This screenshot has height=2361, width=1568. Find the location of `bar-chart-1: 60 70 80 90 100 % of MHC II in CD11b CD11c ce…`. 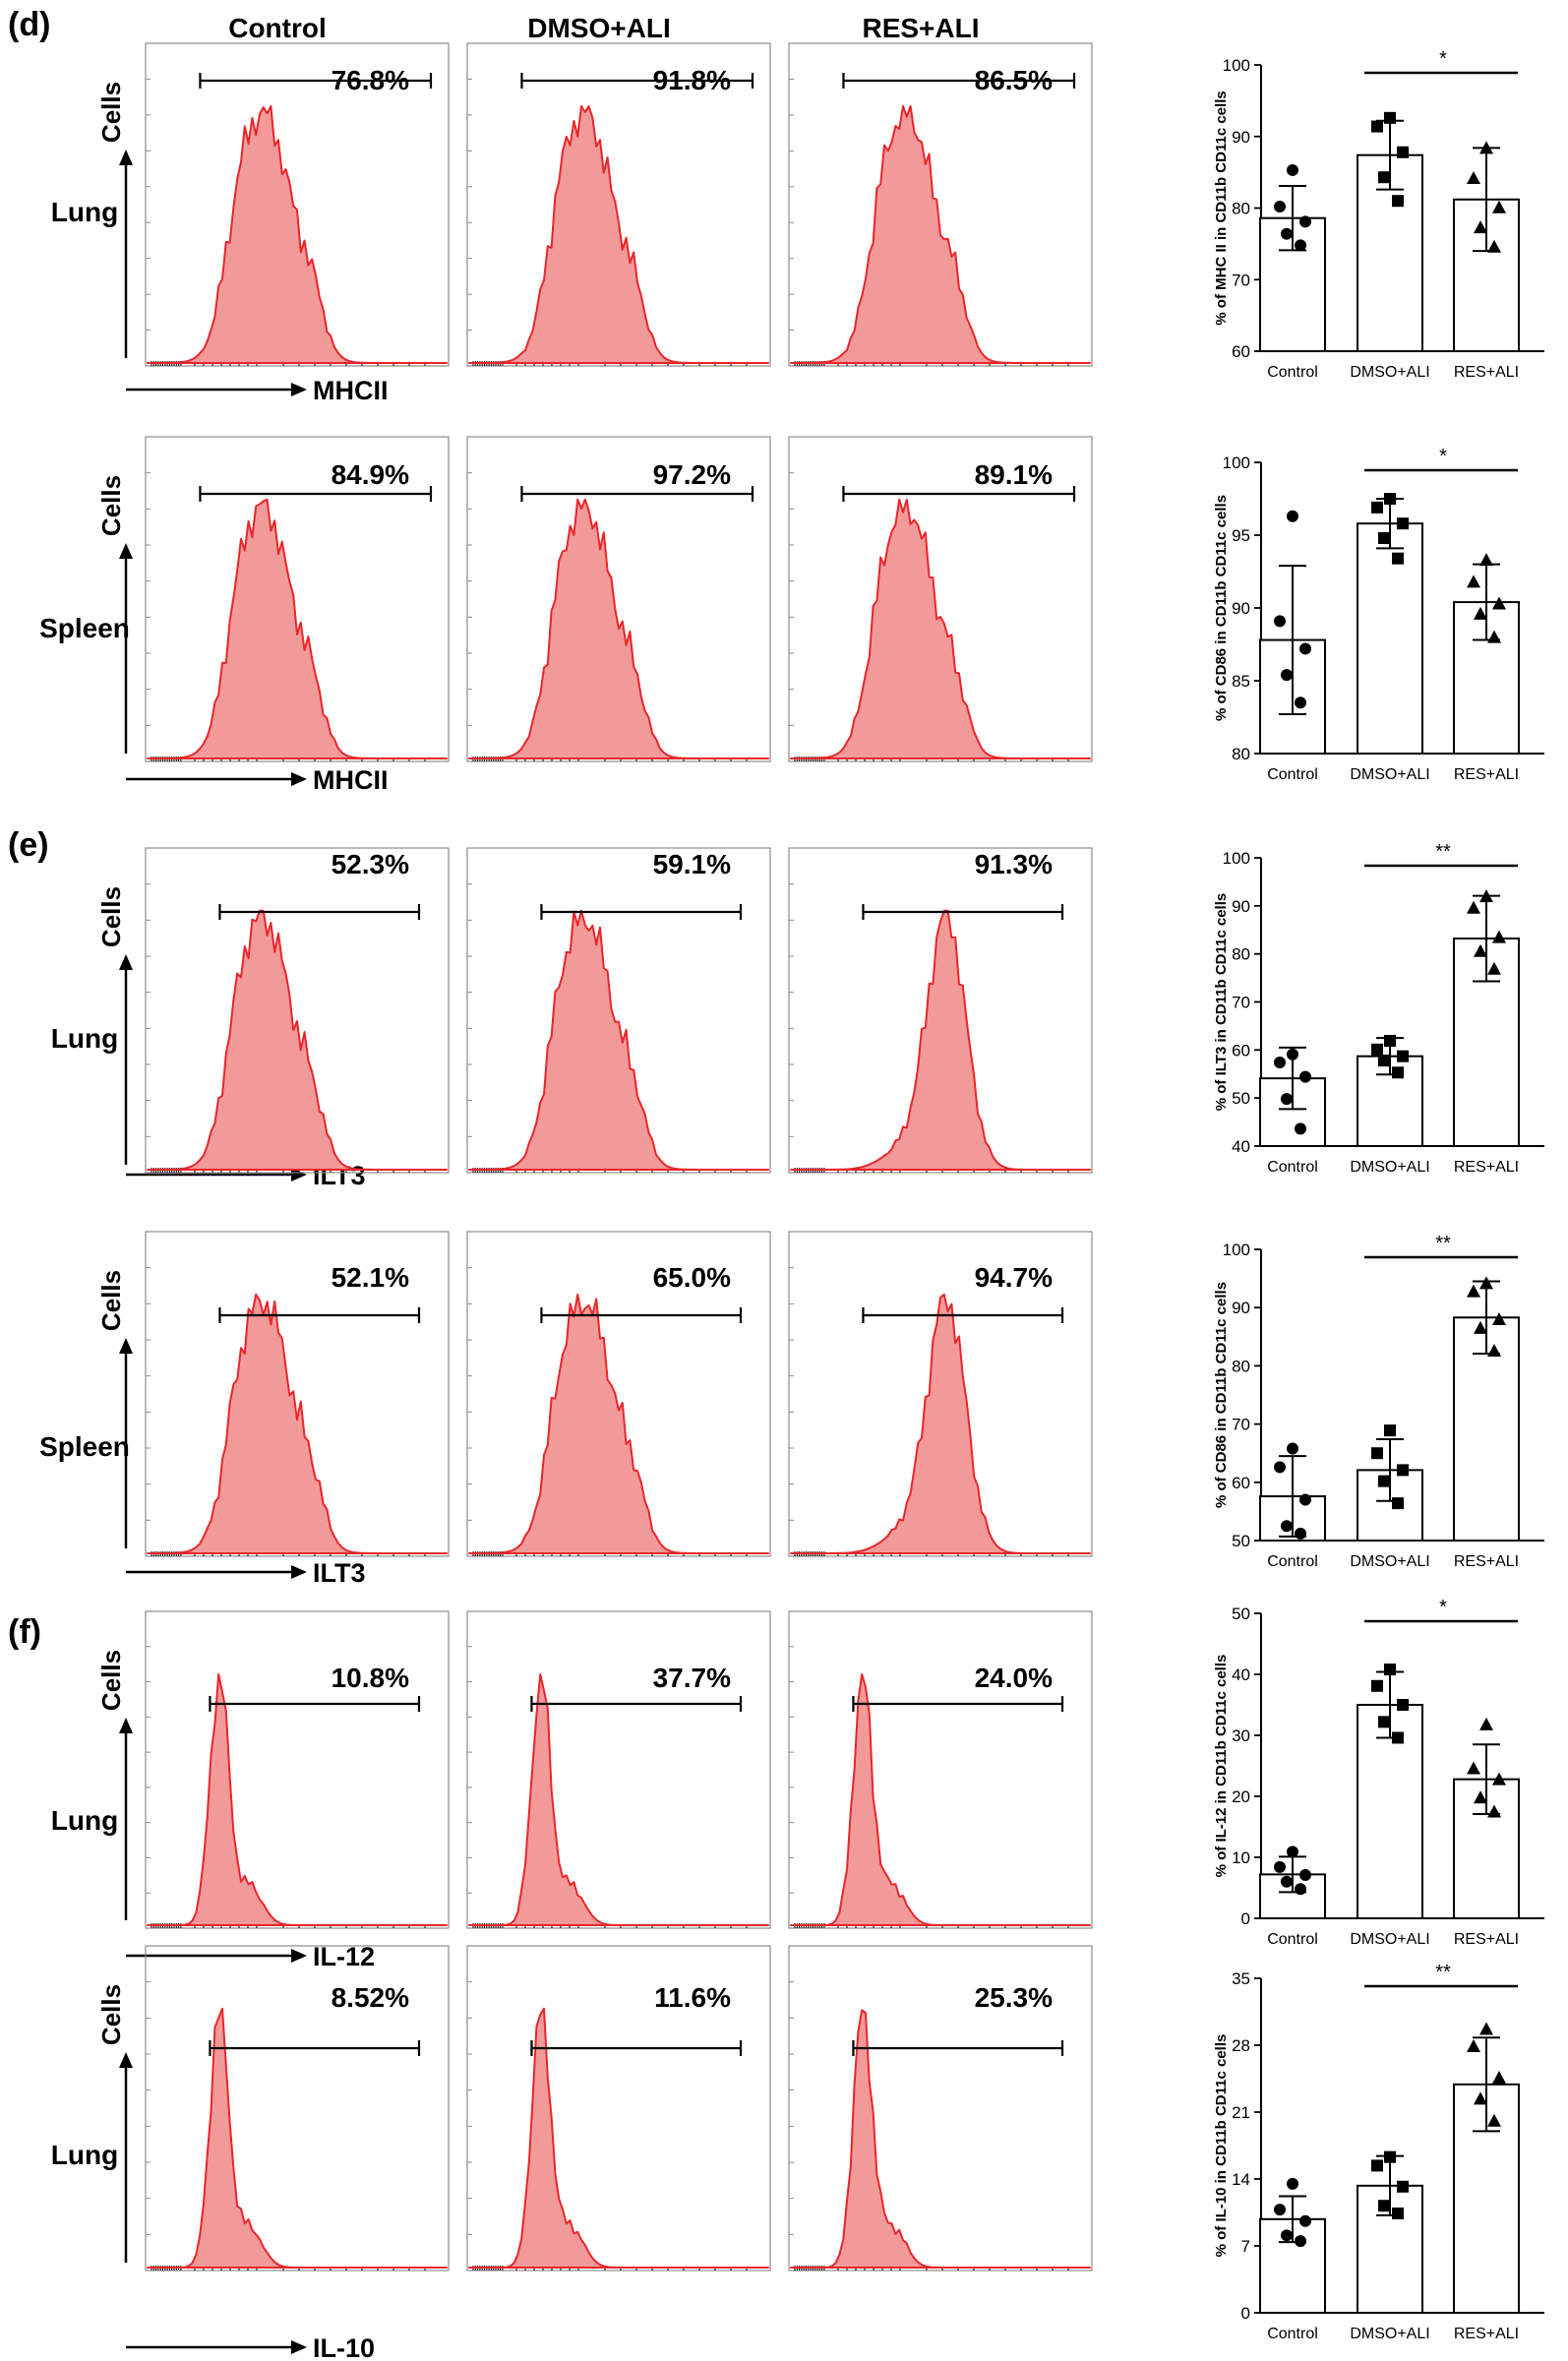

bar-chart-1: 60 70 80 90 100 % of MHC II in CD11b CD11c ce… is located at coordinates (1378, 215).